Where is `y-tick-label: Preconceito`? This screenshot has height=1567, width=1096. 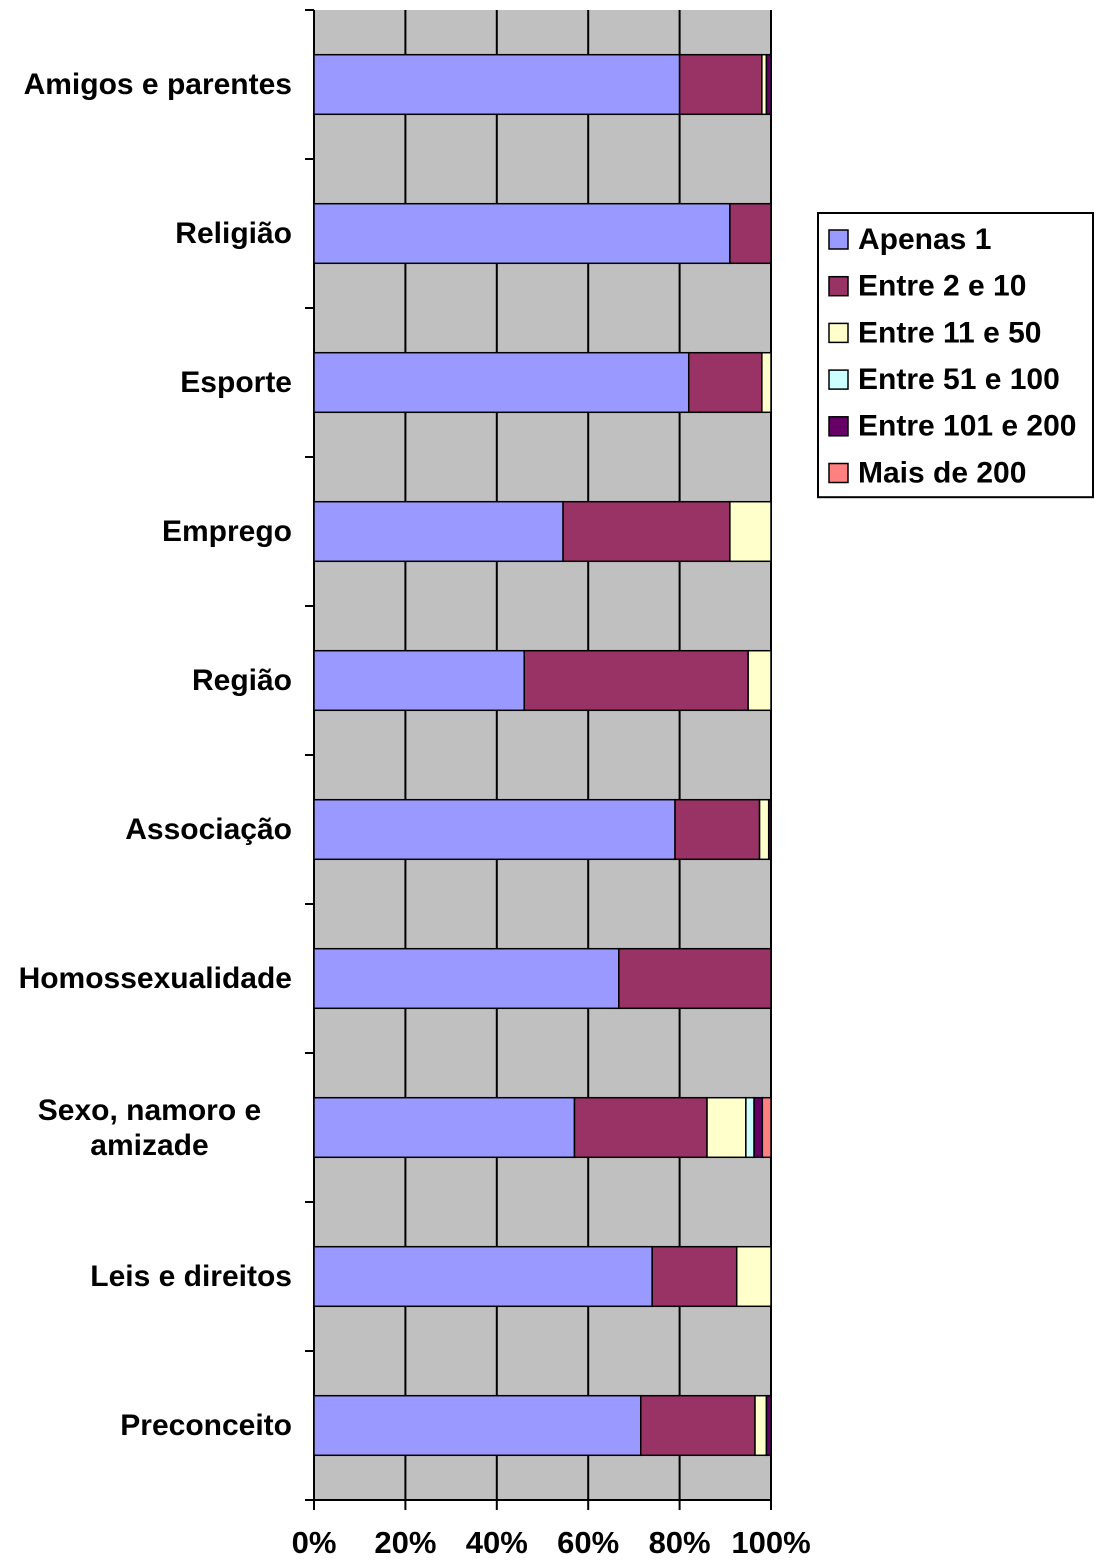 y-tick-label: Preconceito is located at coordinates (206, 1425).